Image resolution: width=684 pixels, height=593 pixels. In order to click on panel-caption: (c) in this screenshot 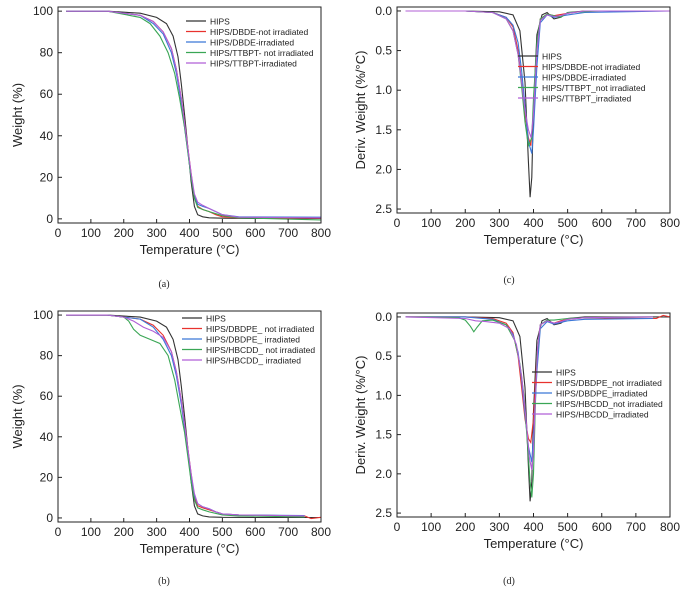, I will do `click(508, 280)`.